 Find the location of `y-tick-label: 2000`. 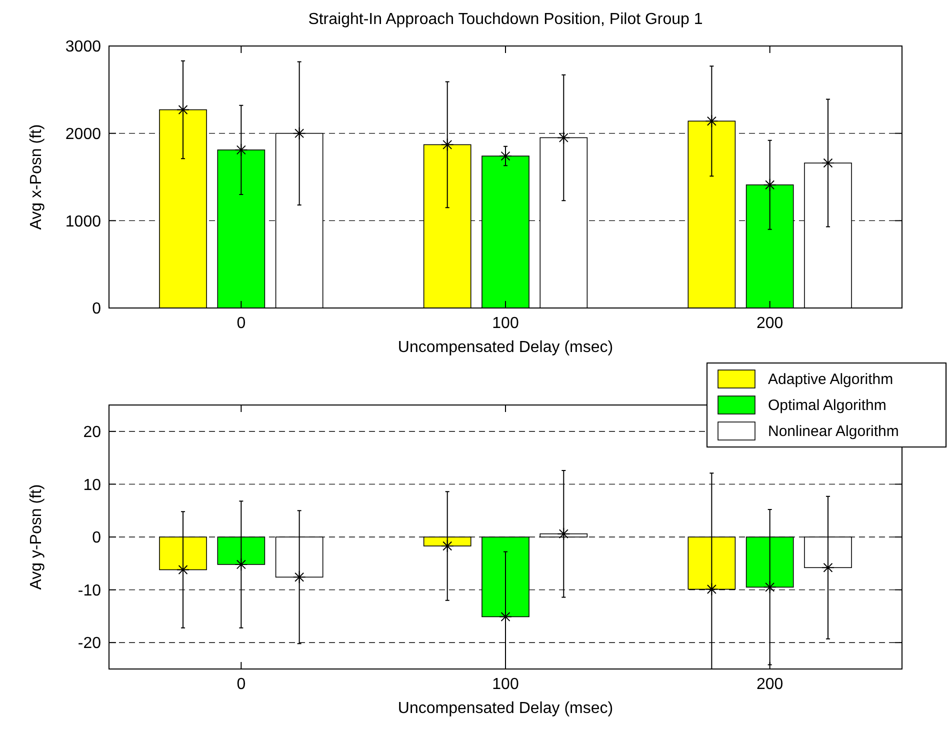

y-tick-label: 2000 is located at coordinates (83, 134).